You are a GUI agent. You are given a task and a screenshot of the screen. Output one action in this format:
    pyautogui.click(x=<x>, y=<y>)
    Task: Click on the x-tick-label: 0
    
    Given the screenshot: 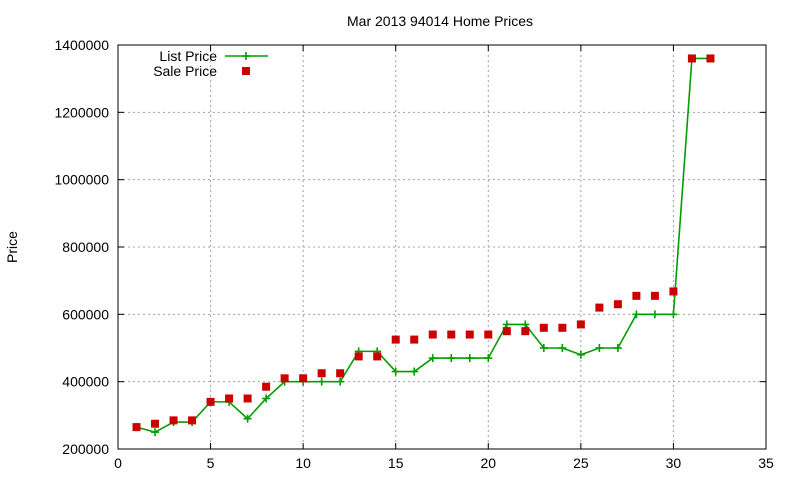 What is the action you would take?
    pyautogui.click(x=118, y=463)
    